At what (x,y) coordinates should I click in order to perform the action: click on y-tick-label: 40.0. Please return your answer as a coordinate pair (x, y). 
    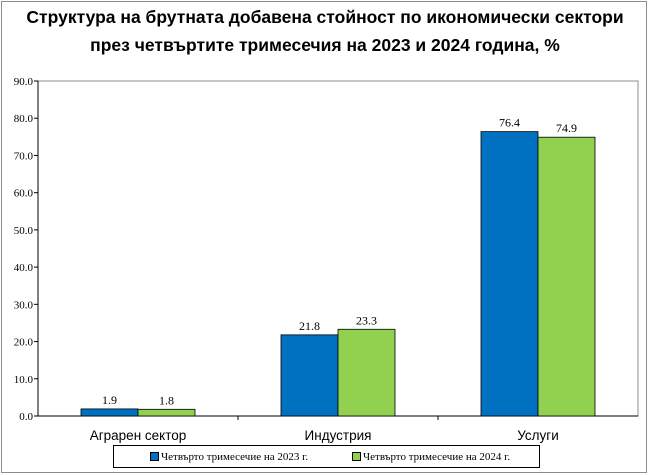
    Looking at the image, I should click on (24, 268).